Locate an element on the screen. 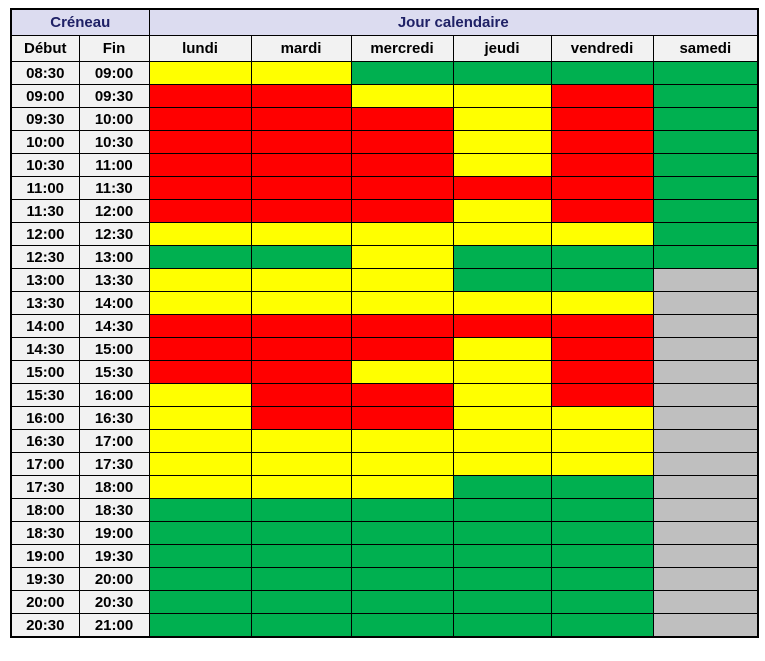  slot-cell-jeudi-08:30 is located at coordinates (502, 73).